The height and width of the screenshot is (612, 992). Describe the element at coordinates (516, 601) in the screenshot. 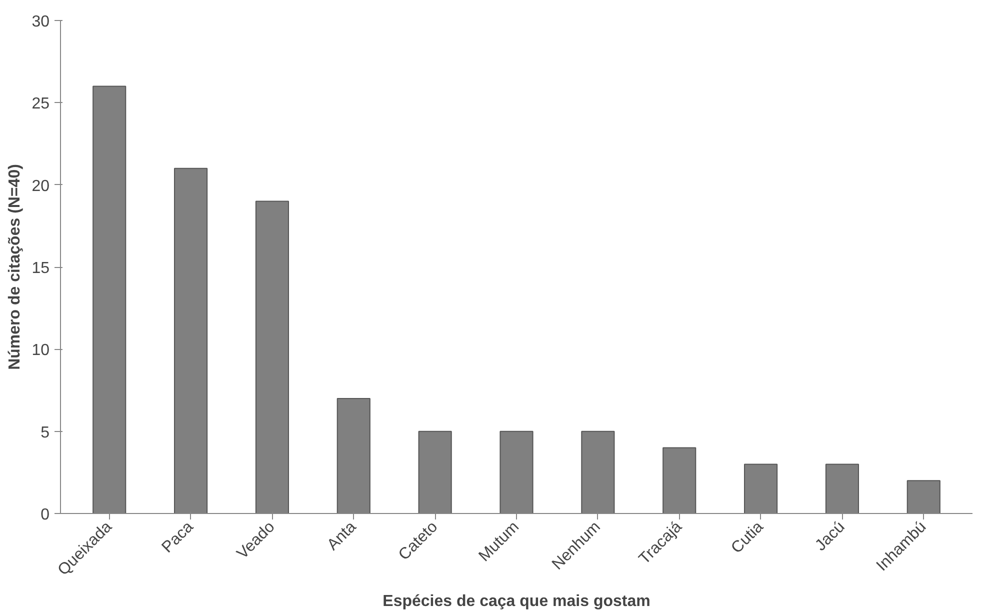

I see `x-axis-title: Espécies de caça que mais gostam` at that location.